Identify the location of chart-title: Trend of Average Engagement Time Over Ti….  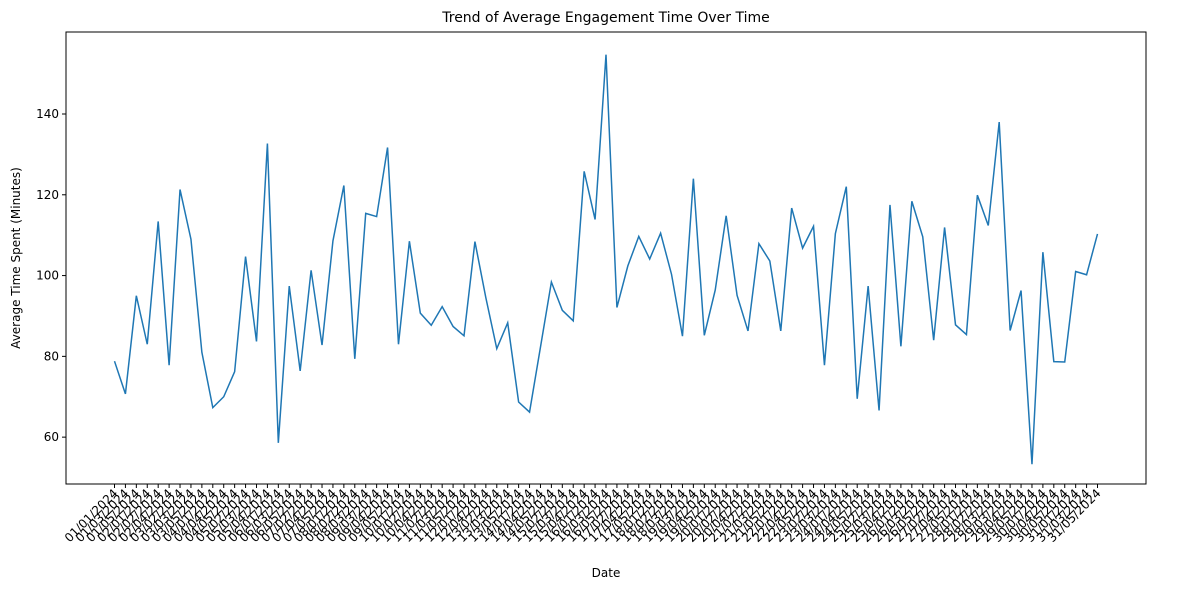
(605, 18).